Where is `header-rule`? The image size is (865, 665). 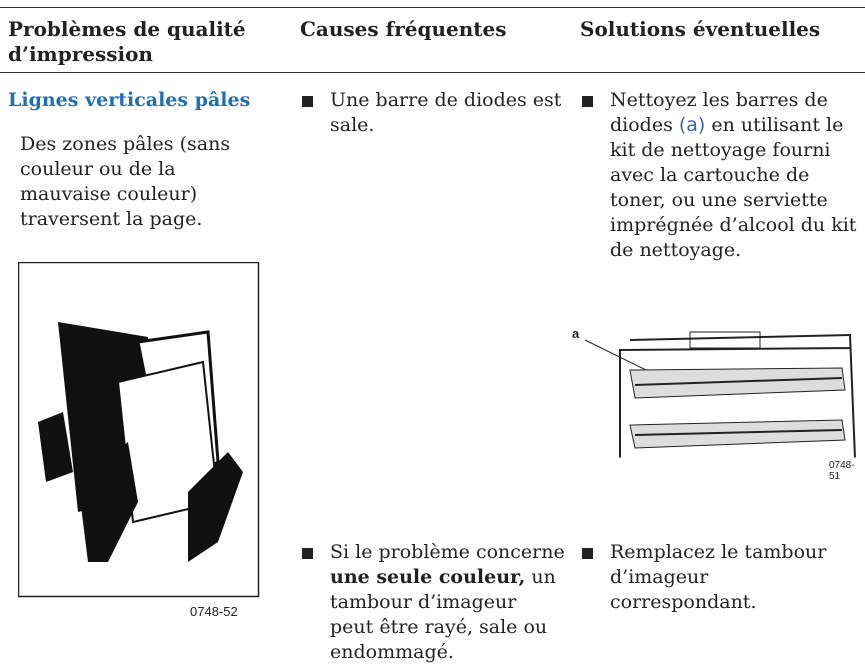
header-rule is located at coordinates (432, 72).